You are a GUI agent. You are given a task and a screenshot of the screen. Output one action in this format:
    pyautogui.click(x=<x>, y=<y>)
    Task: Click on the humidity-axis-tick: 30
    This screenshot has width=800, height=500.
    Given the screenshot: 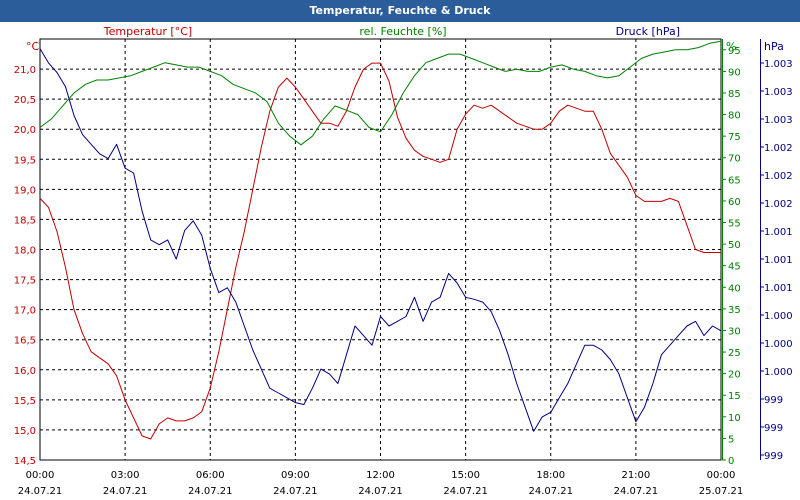 What is the action you would take?
    pyautogui.click(x=734, y=331)
    